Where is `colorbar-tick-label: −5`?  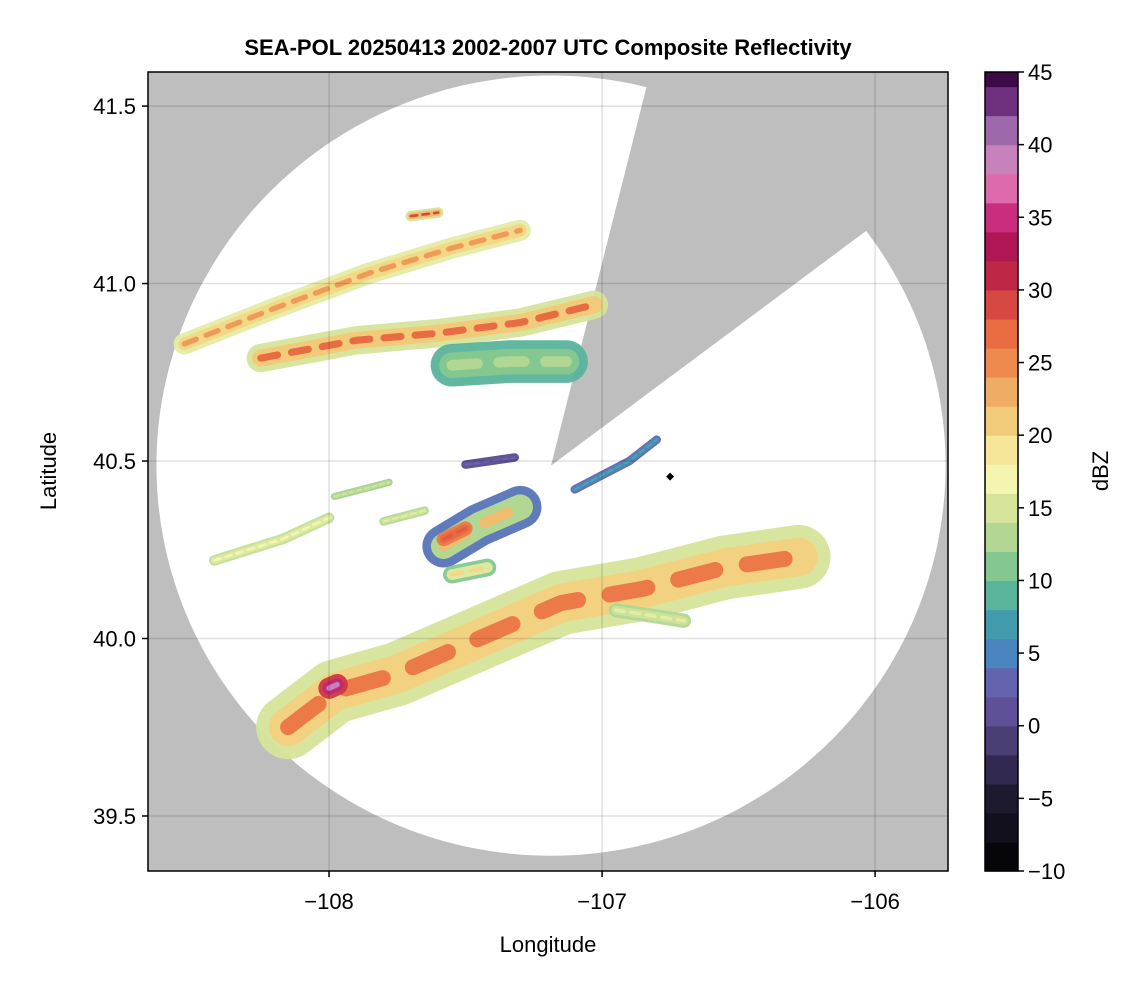 colorbar-tick-label: −5 is located at coordinates (1040, 798).